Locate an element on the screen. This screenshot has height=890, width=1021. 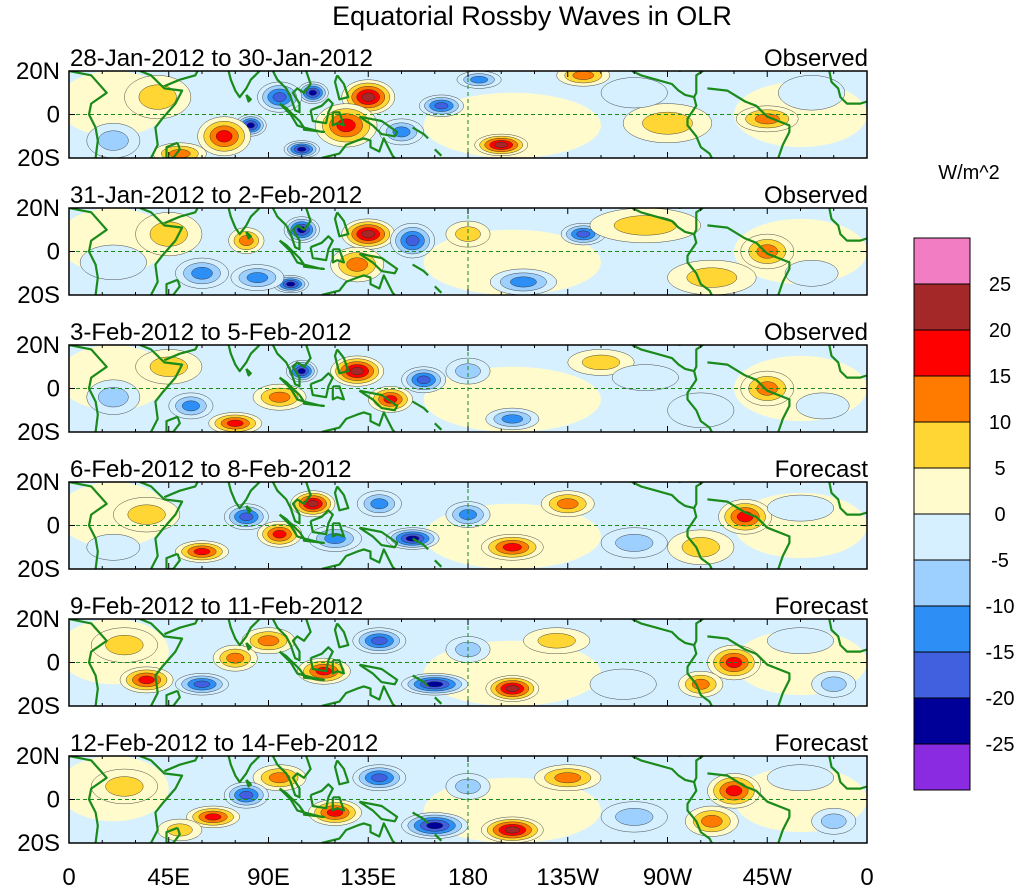
panel-4: 6-Feb-2012 to 8-Feb-2012 Forecast 20N 0 20S is located at coordinates (442, 519).